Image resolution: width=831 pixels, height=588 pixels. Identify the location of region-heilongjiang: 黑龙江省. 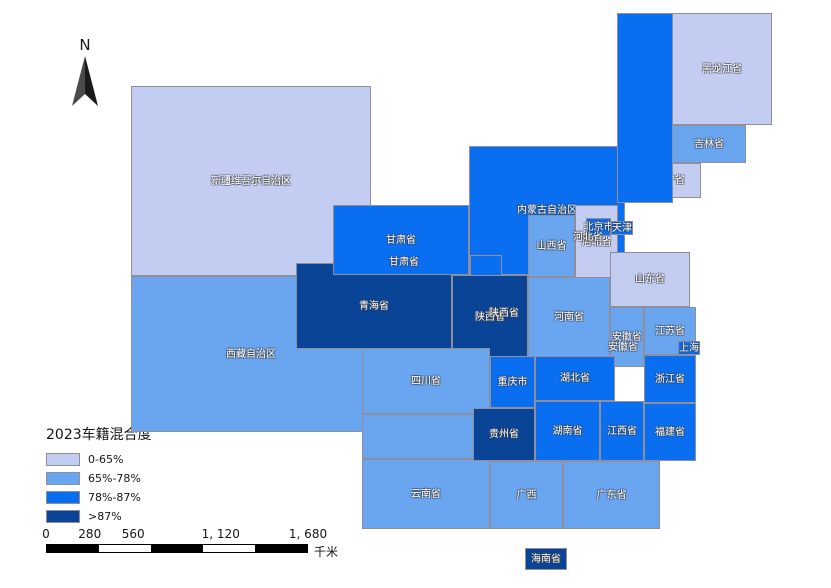
(722, 69).